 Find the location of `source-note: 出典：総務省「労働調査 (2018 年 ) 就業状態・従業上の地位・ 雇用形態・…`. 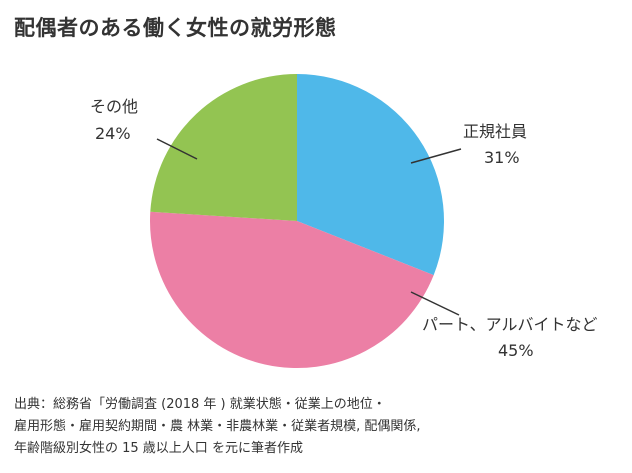

source-note: 出典：総務省「労働調査 (2018 年 ) 就業状態・従業上の地位・ 雇用形態・… is located at coordinates (319, 427).